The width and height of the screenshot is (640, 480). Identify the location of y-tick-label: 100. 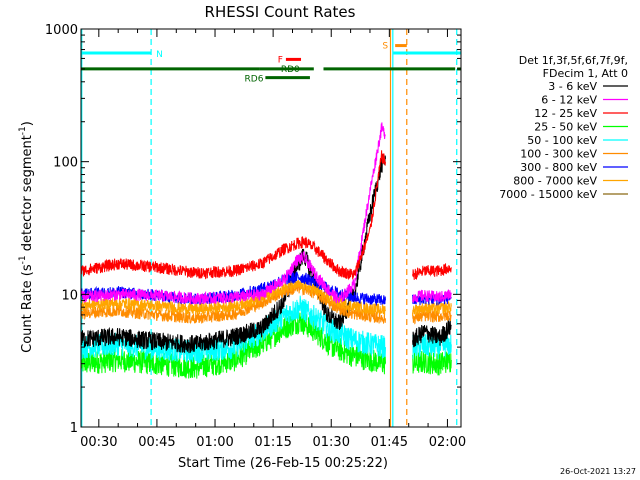
(65, 163).